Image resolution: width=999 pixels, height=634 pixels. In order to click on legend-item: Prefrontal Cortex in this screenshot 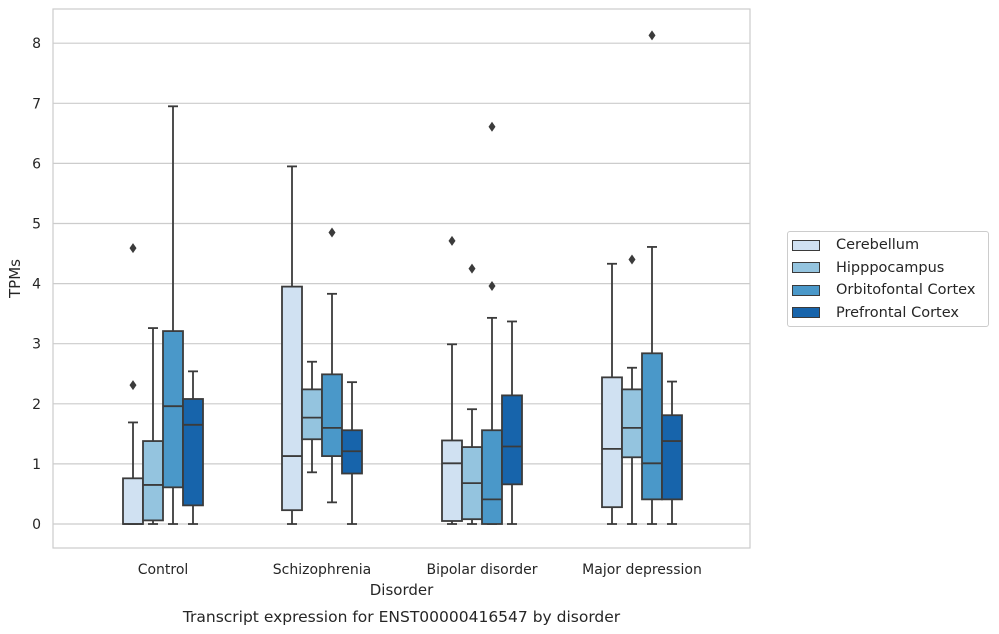, I will do `click(875, 313)`.